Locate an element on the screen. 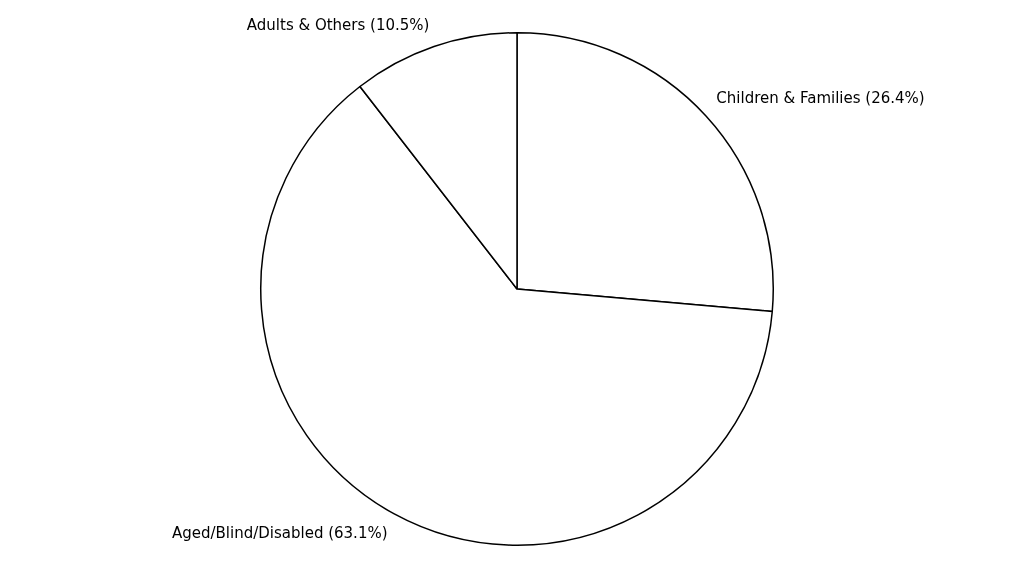 This screenshot has height=578, width=1034. slice-label: Aged/Blind/Disabled (63.1%) is located at coordinates (279, 532).